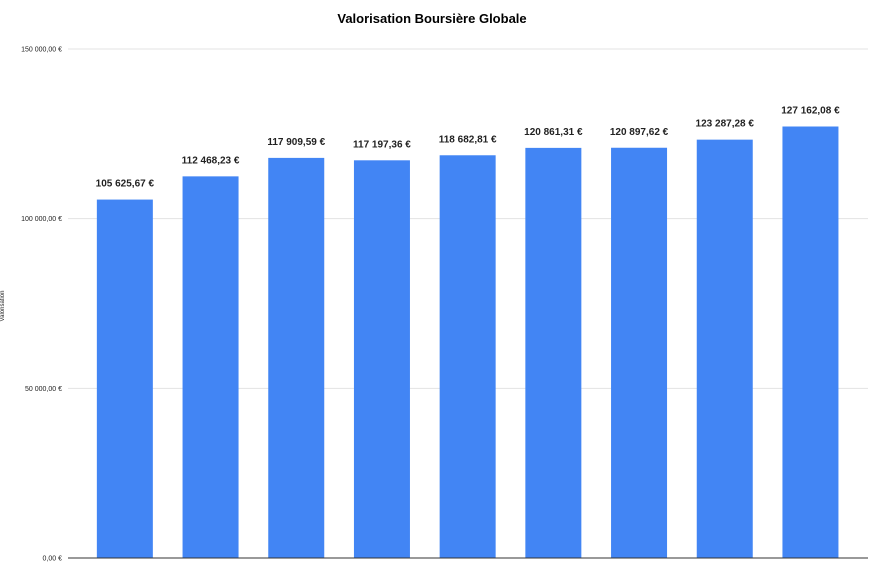 This screenshot has width=877, height=566. Describe the element at coordinates (639, 132) in the screenshot. I see `bar-value-label: 120 897,62 €` at that location.